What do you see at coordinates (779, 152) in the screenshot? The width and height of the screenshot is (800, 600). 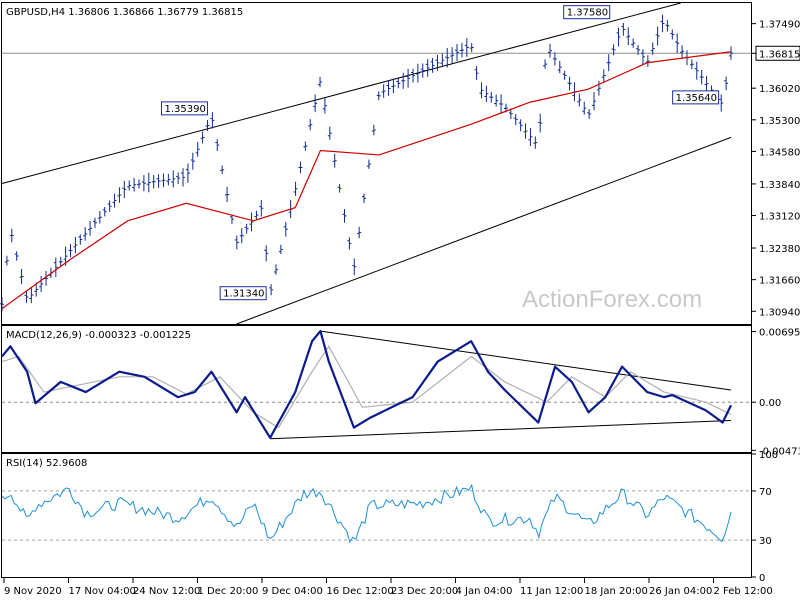 I see `price-tick-label: 1.34580` at bounding box center [779, 152].